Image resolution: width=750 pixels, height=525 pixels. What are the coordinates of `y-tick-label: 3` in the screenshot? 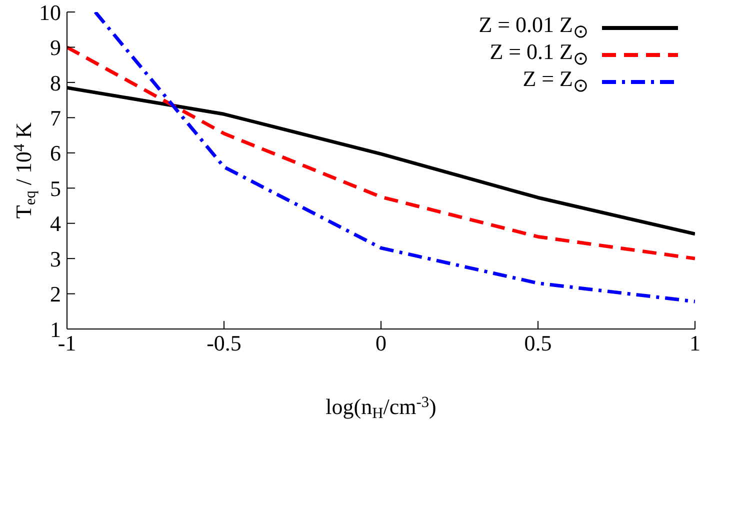 It's located at (55, 259).